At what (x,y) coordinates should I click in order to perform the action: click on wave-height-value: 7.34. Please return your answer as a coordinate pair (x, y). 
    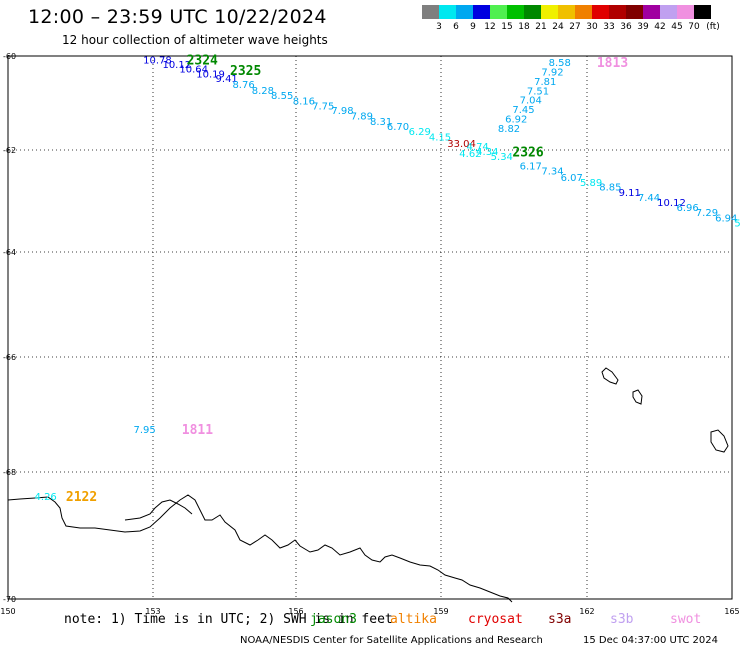
    Looking at the image, I should click on (552, 171).